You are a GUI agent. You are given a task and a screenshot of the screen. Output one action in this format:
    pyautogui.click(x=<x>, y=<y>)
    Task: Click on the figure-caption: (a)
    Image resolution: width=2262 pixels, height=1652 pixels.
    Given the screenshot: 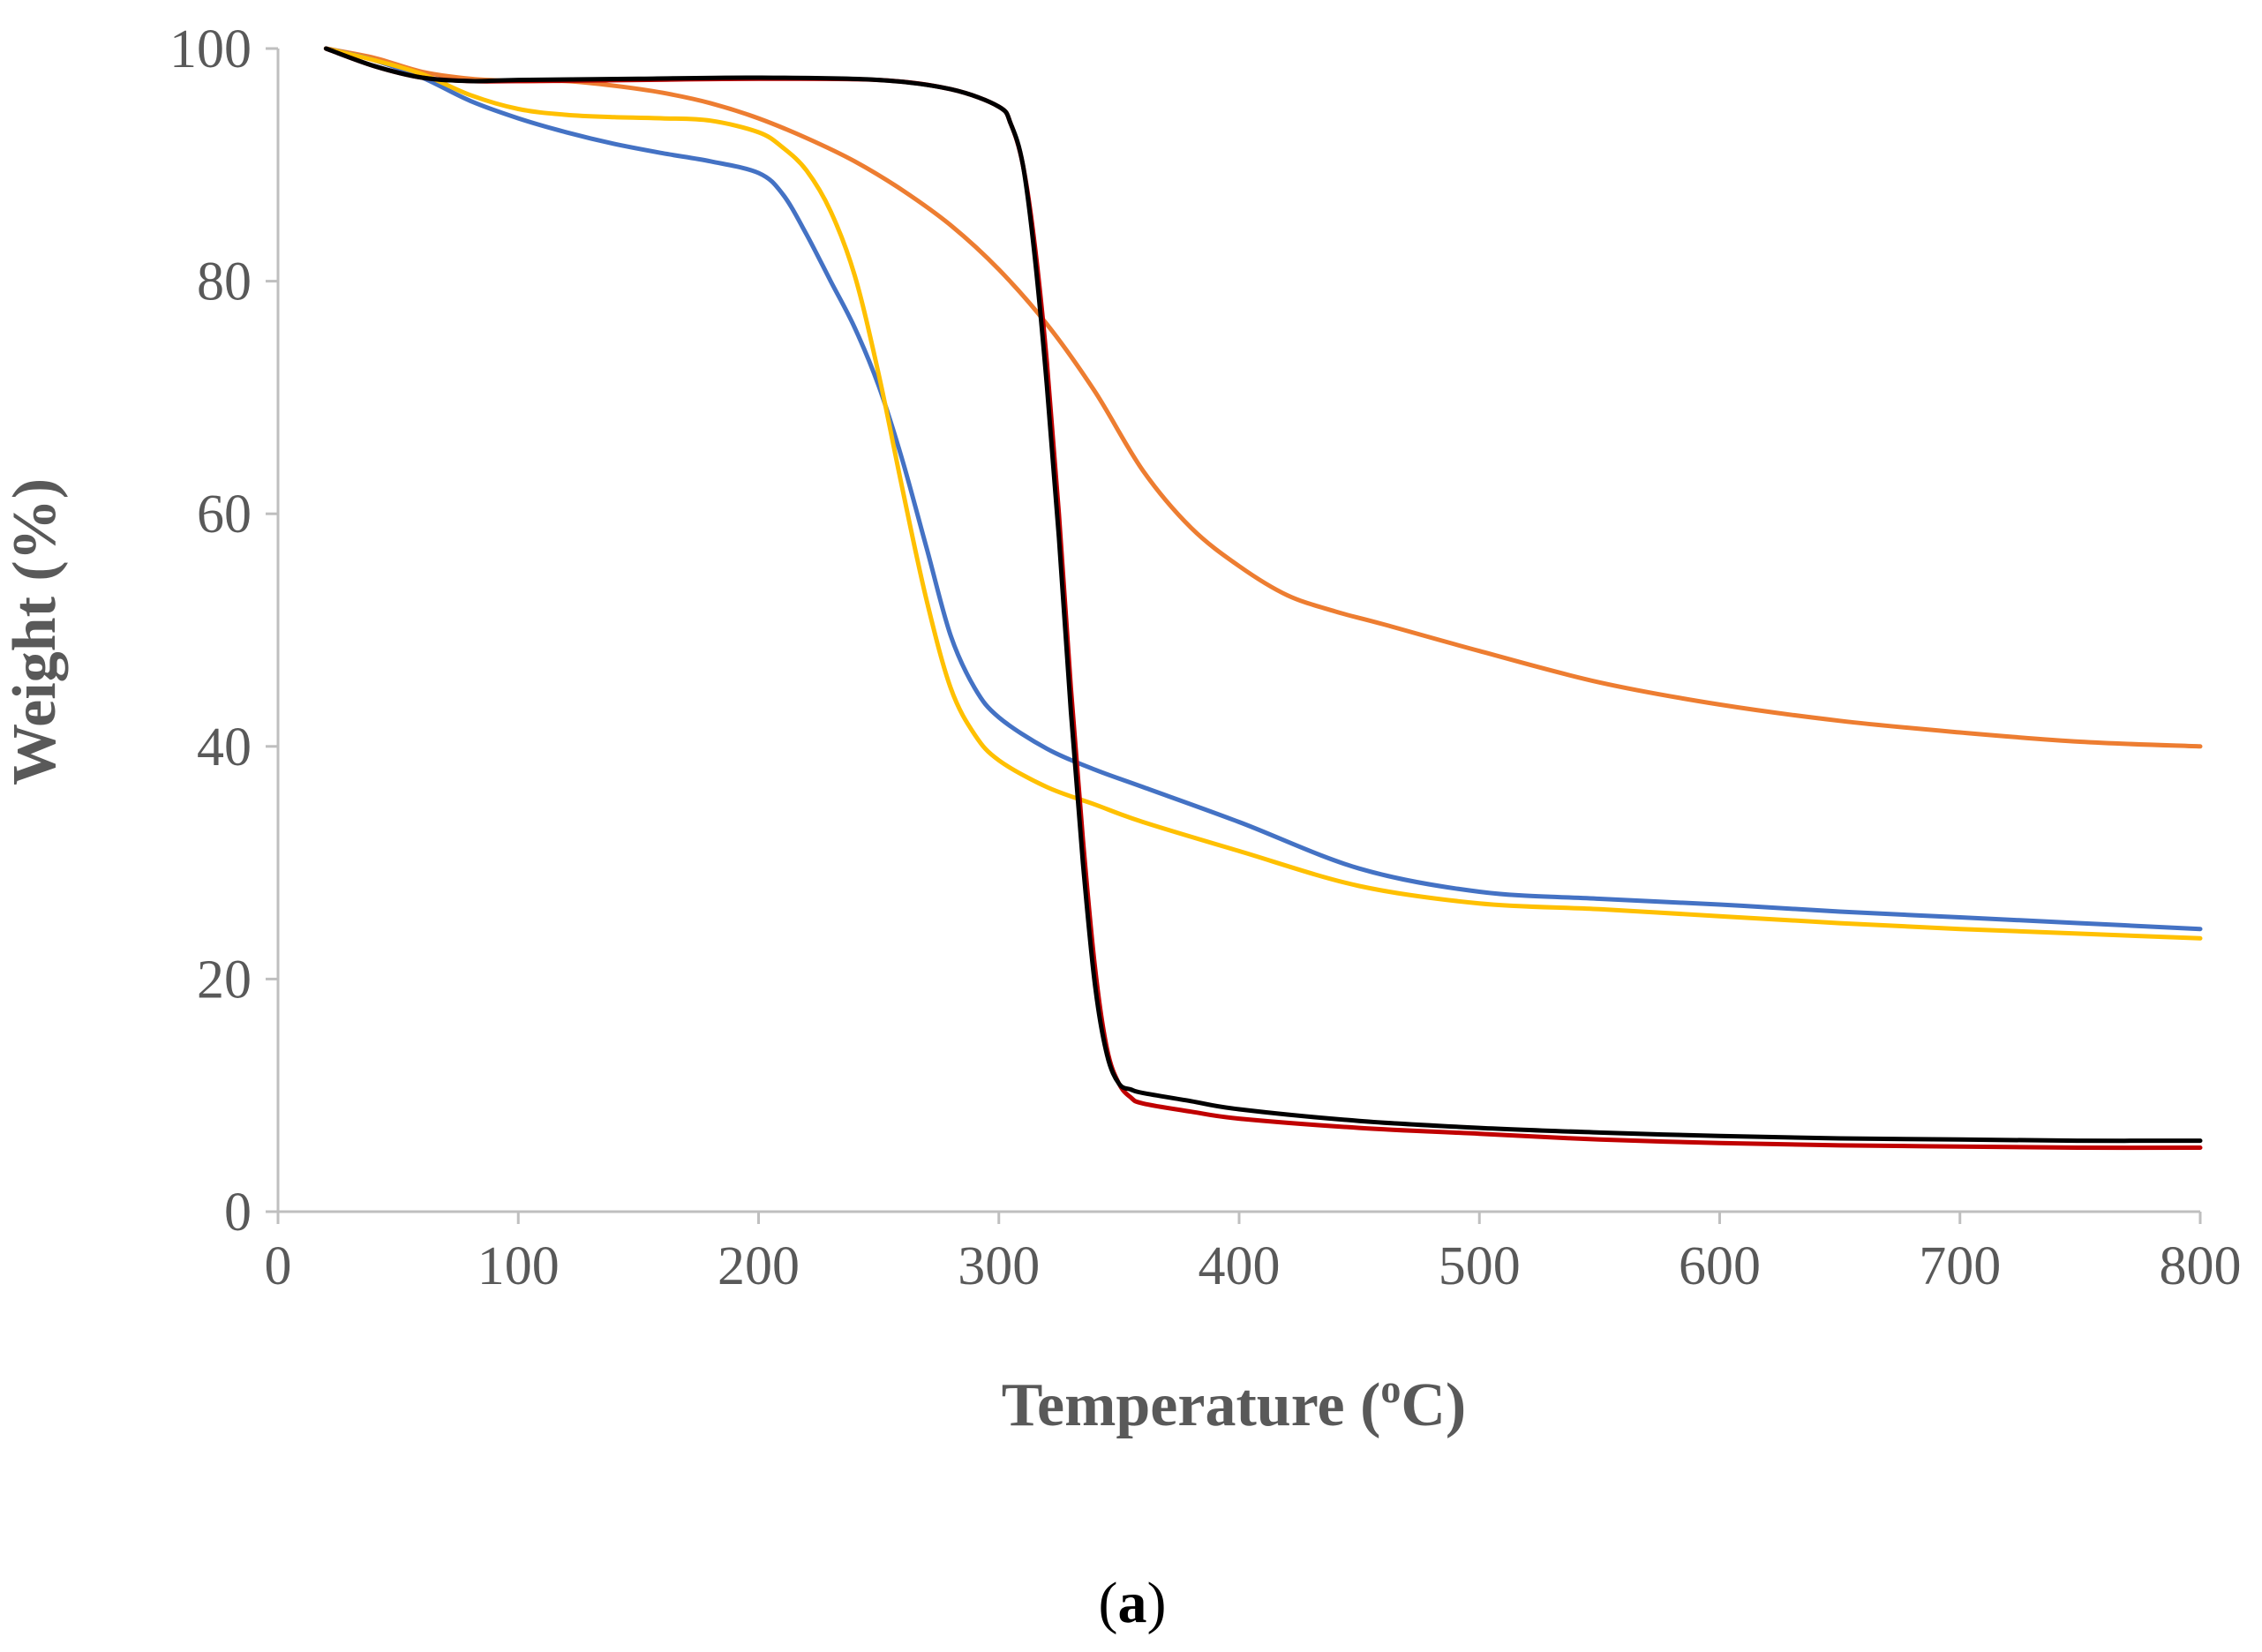 What is the action you would take?
    pyautogui.click(x=1133, y=1603)
    